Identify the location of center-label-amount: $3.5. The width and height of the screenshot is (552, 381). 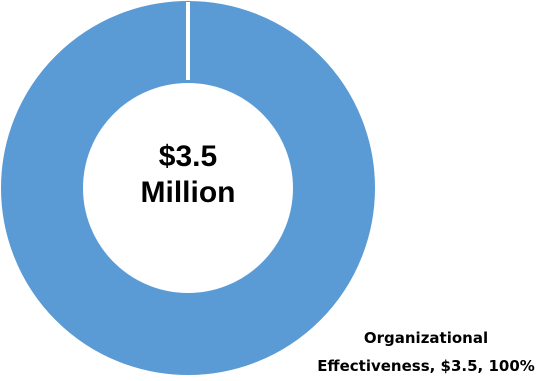
(188, 156).